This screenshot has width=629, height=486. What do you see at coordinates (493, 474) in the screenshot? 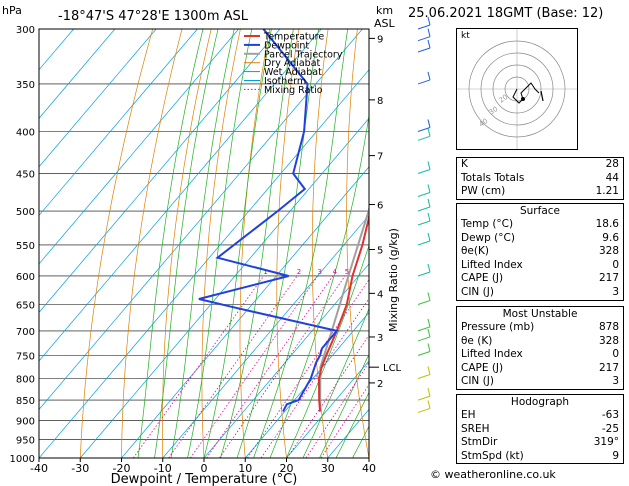
I see `credit: © weatheronline.co.uk` at bounding box center [493, 474].